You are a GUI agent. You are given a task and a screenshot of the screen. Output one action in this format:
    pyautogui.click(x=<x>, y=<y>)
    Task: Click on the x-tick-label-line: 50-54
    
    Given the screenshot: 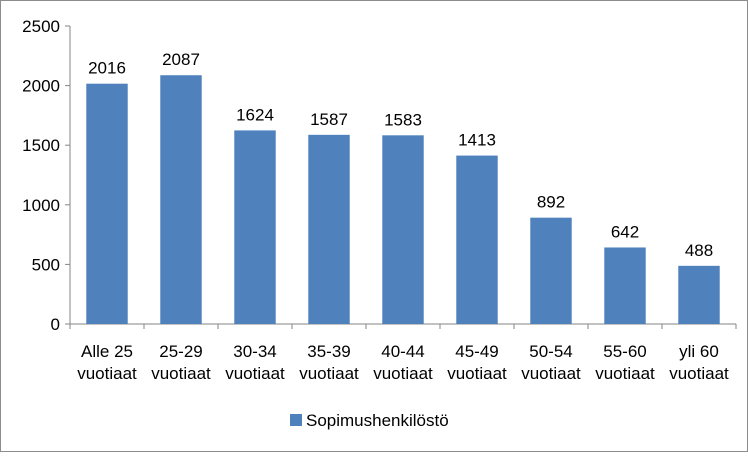 What is the action you would take?
    pyautogui.click(x=550, y=351)
    